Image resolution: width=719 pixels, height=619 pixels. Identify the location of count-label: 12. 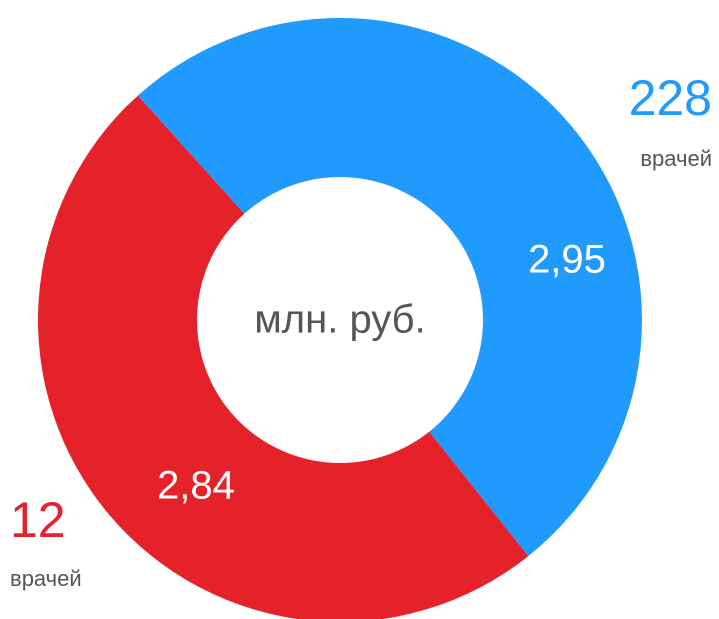
(38, 520).